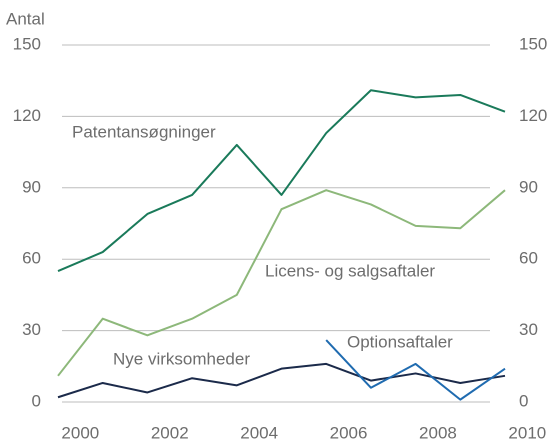 This screenshot has height=445, width=555. Describe the element at coordinates (27, 115) in the screenshot. I see `y-tick-label: 120` at that location.